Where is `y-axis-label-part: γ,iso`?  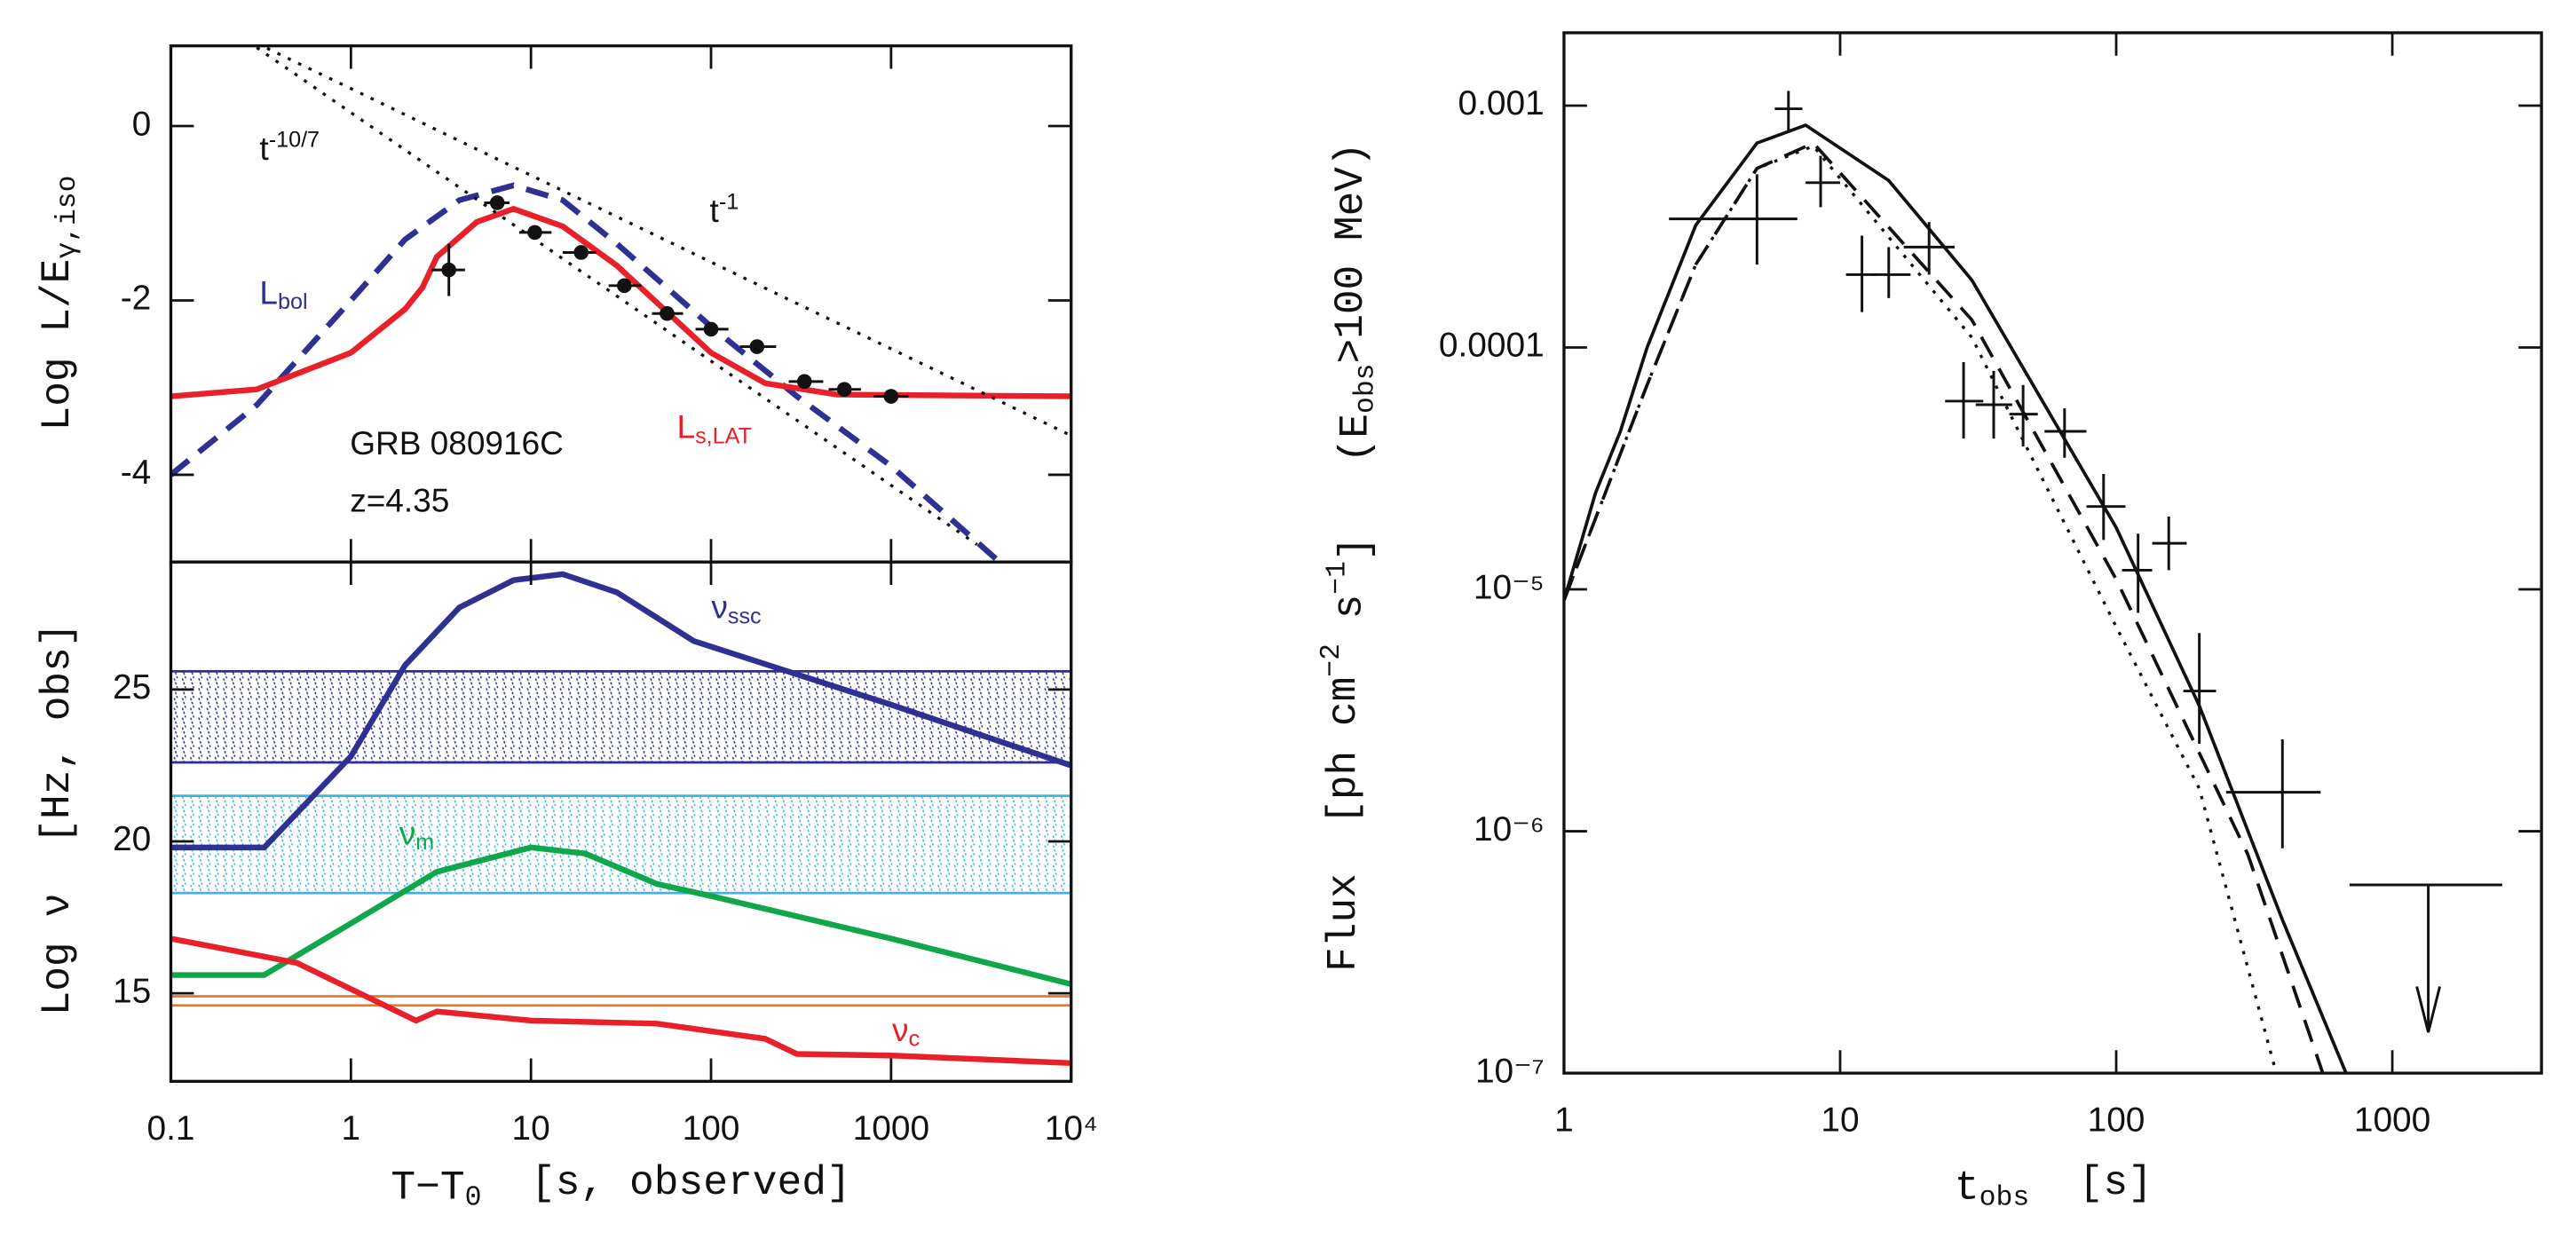 y-axis-label-part: γ,iso is located at coordinates (67, 217).